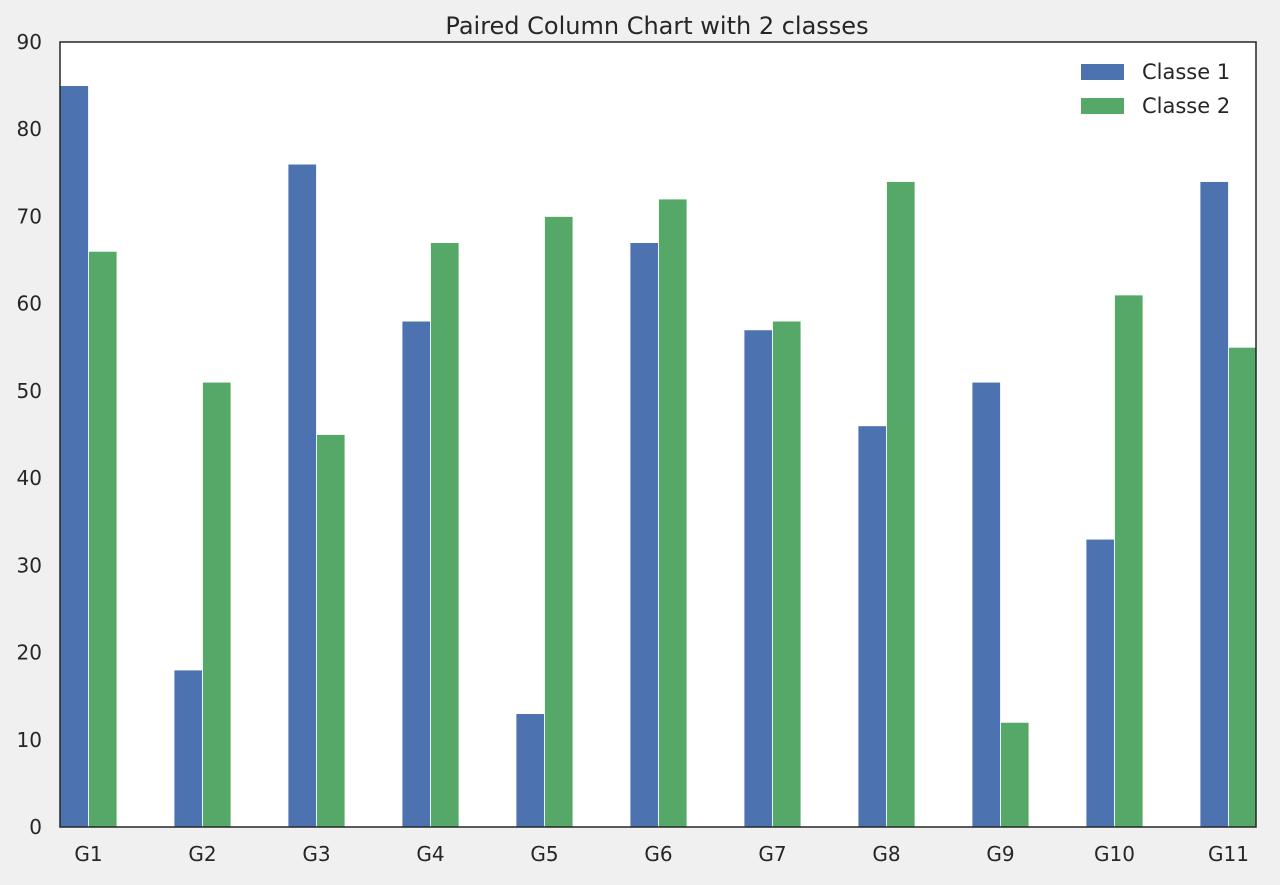 Image resolution: width=1280 pixels, height=885 pixels. I want to click on y-tick-label: 0, so click(35, 827).